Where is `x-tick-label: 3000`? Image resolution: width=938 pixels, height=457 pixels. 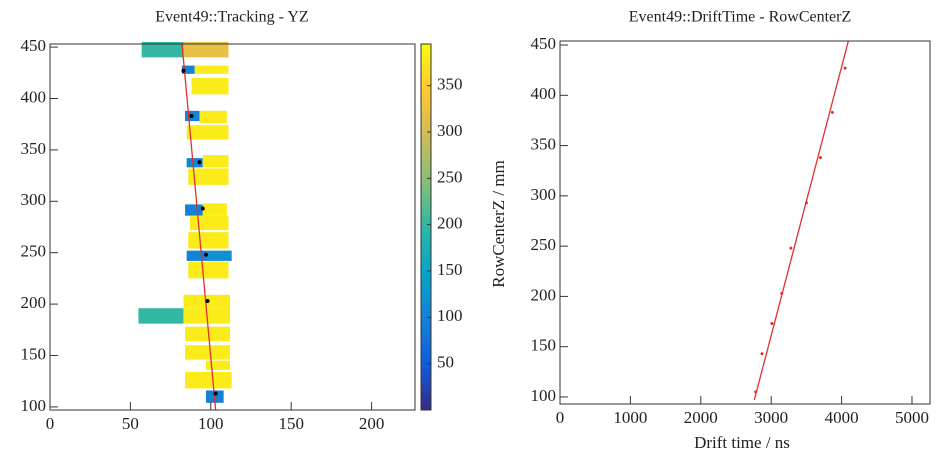
x-tick-label: 3000 is located at coordinates (771, 417).